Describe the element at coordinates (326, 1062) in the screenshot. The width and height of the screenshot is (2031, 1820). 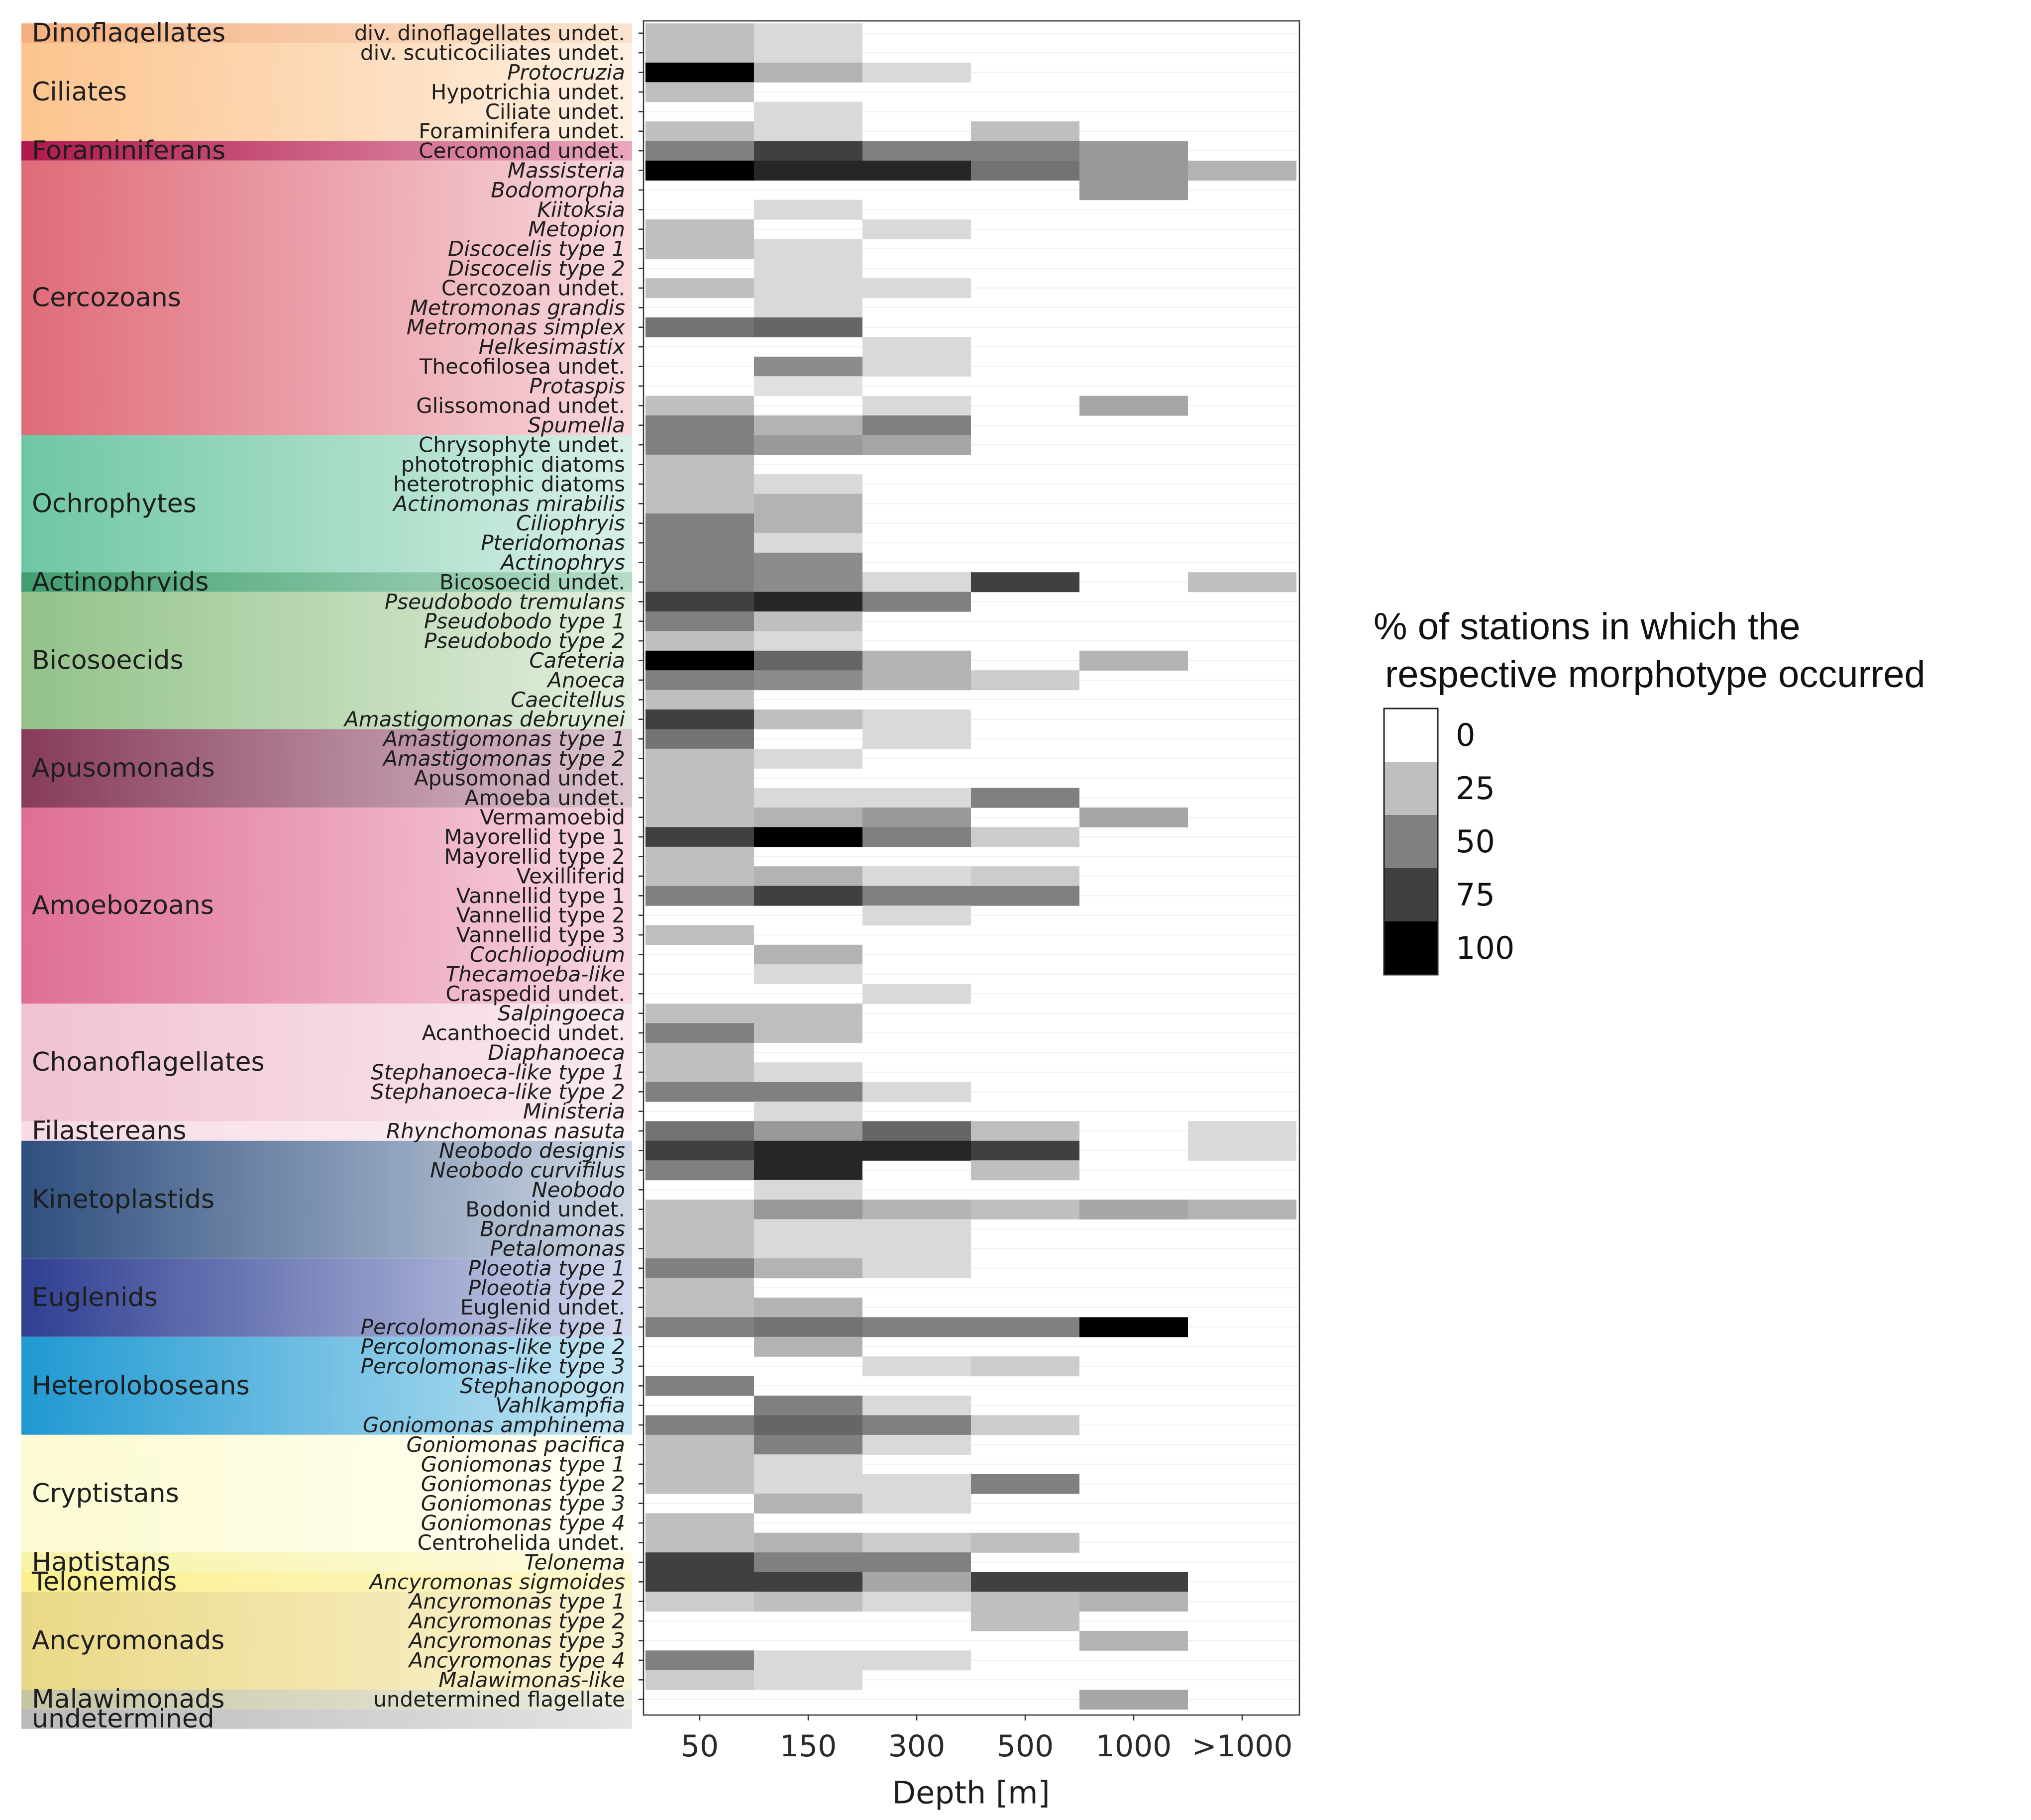
I see `group-band-choanoflagellates` at that location.